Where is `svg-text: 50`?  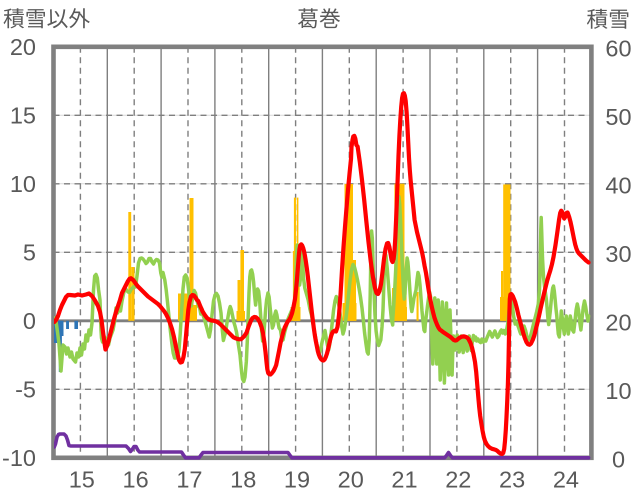 svg-text: 50 is located at coordinates (618, 117).